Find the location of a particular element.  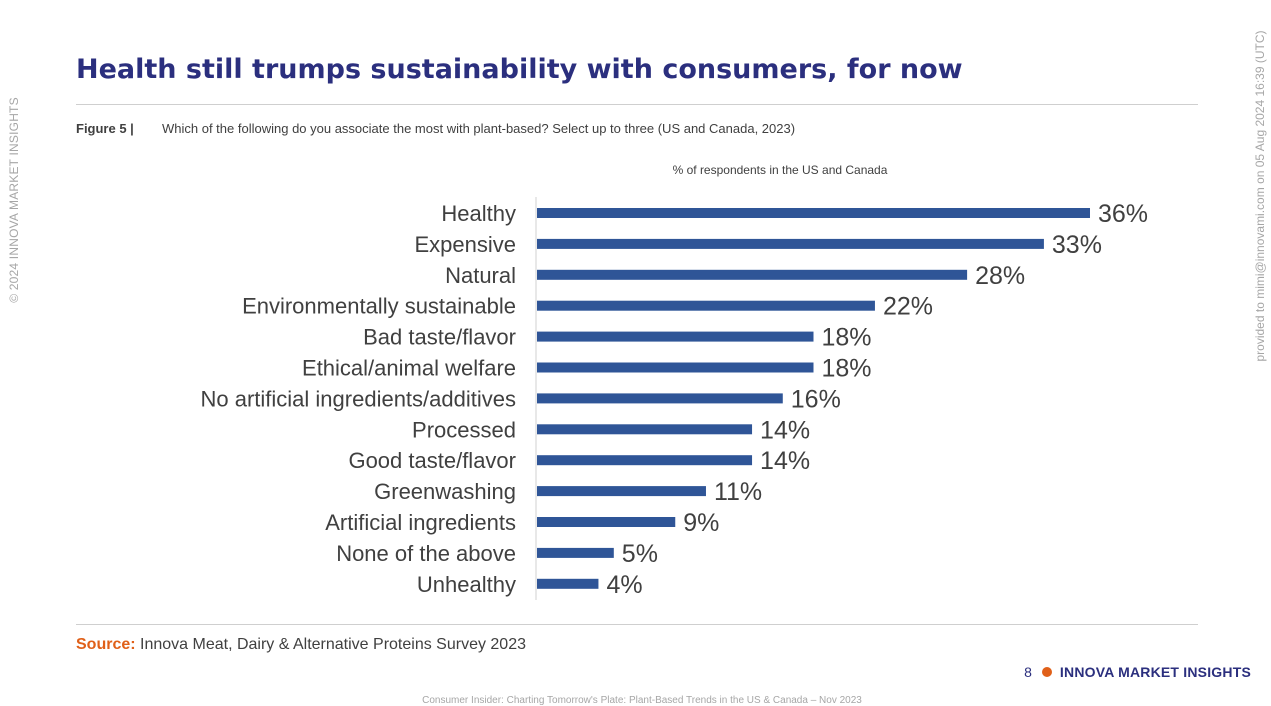

category-label: No artificial ingredients/additives is located at coordinates (359, 398).